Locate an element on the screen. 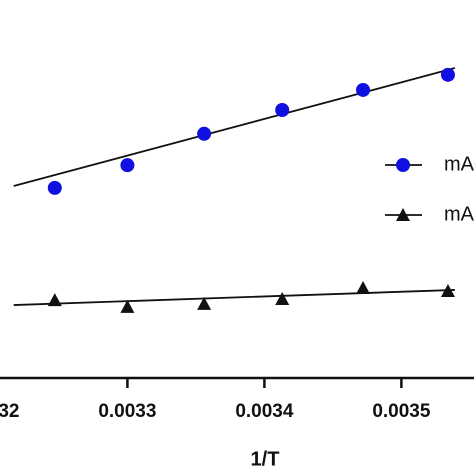 The height and width of the screenshot is (474, 474). x-tick-label: 0.0035 is located at coordinates (401, 411).